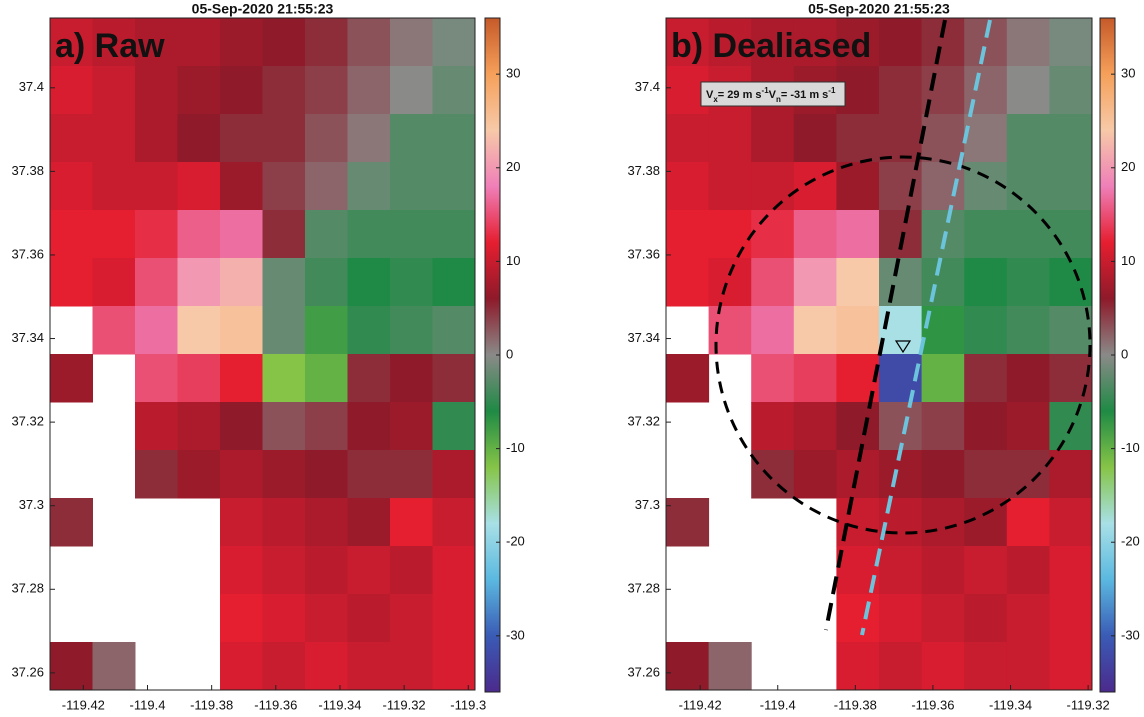 The image size is (1144, 717). What do you see at coordinates (643, 421) in the screenshot?
I see `y-tick-label: 37.32` at bounding box center [643, 421].